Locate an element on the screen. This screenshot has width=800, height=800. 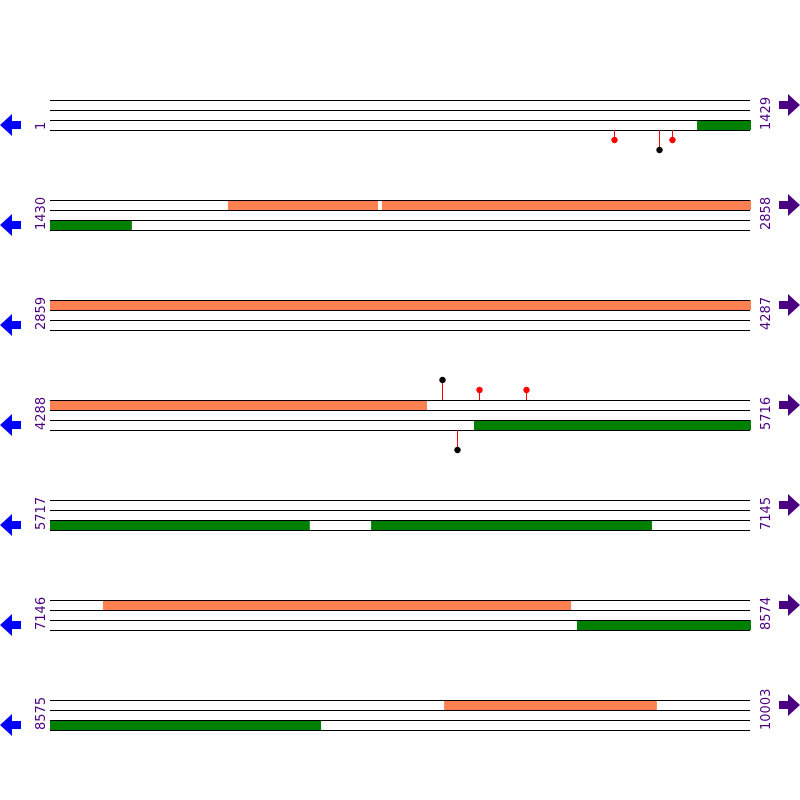
sequence-row: 5717 7145 is located at coordinates (400, 515).